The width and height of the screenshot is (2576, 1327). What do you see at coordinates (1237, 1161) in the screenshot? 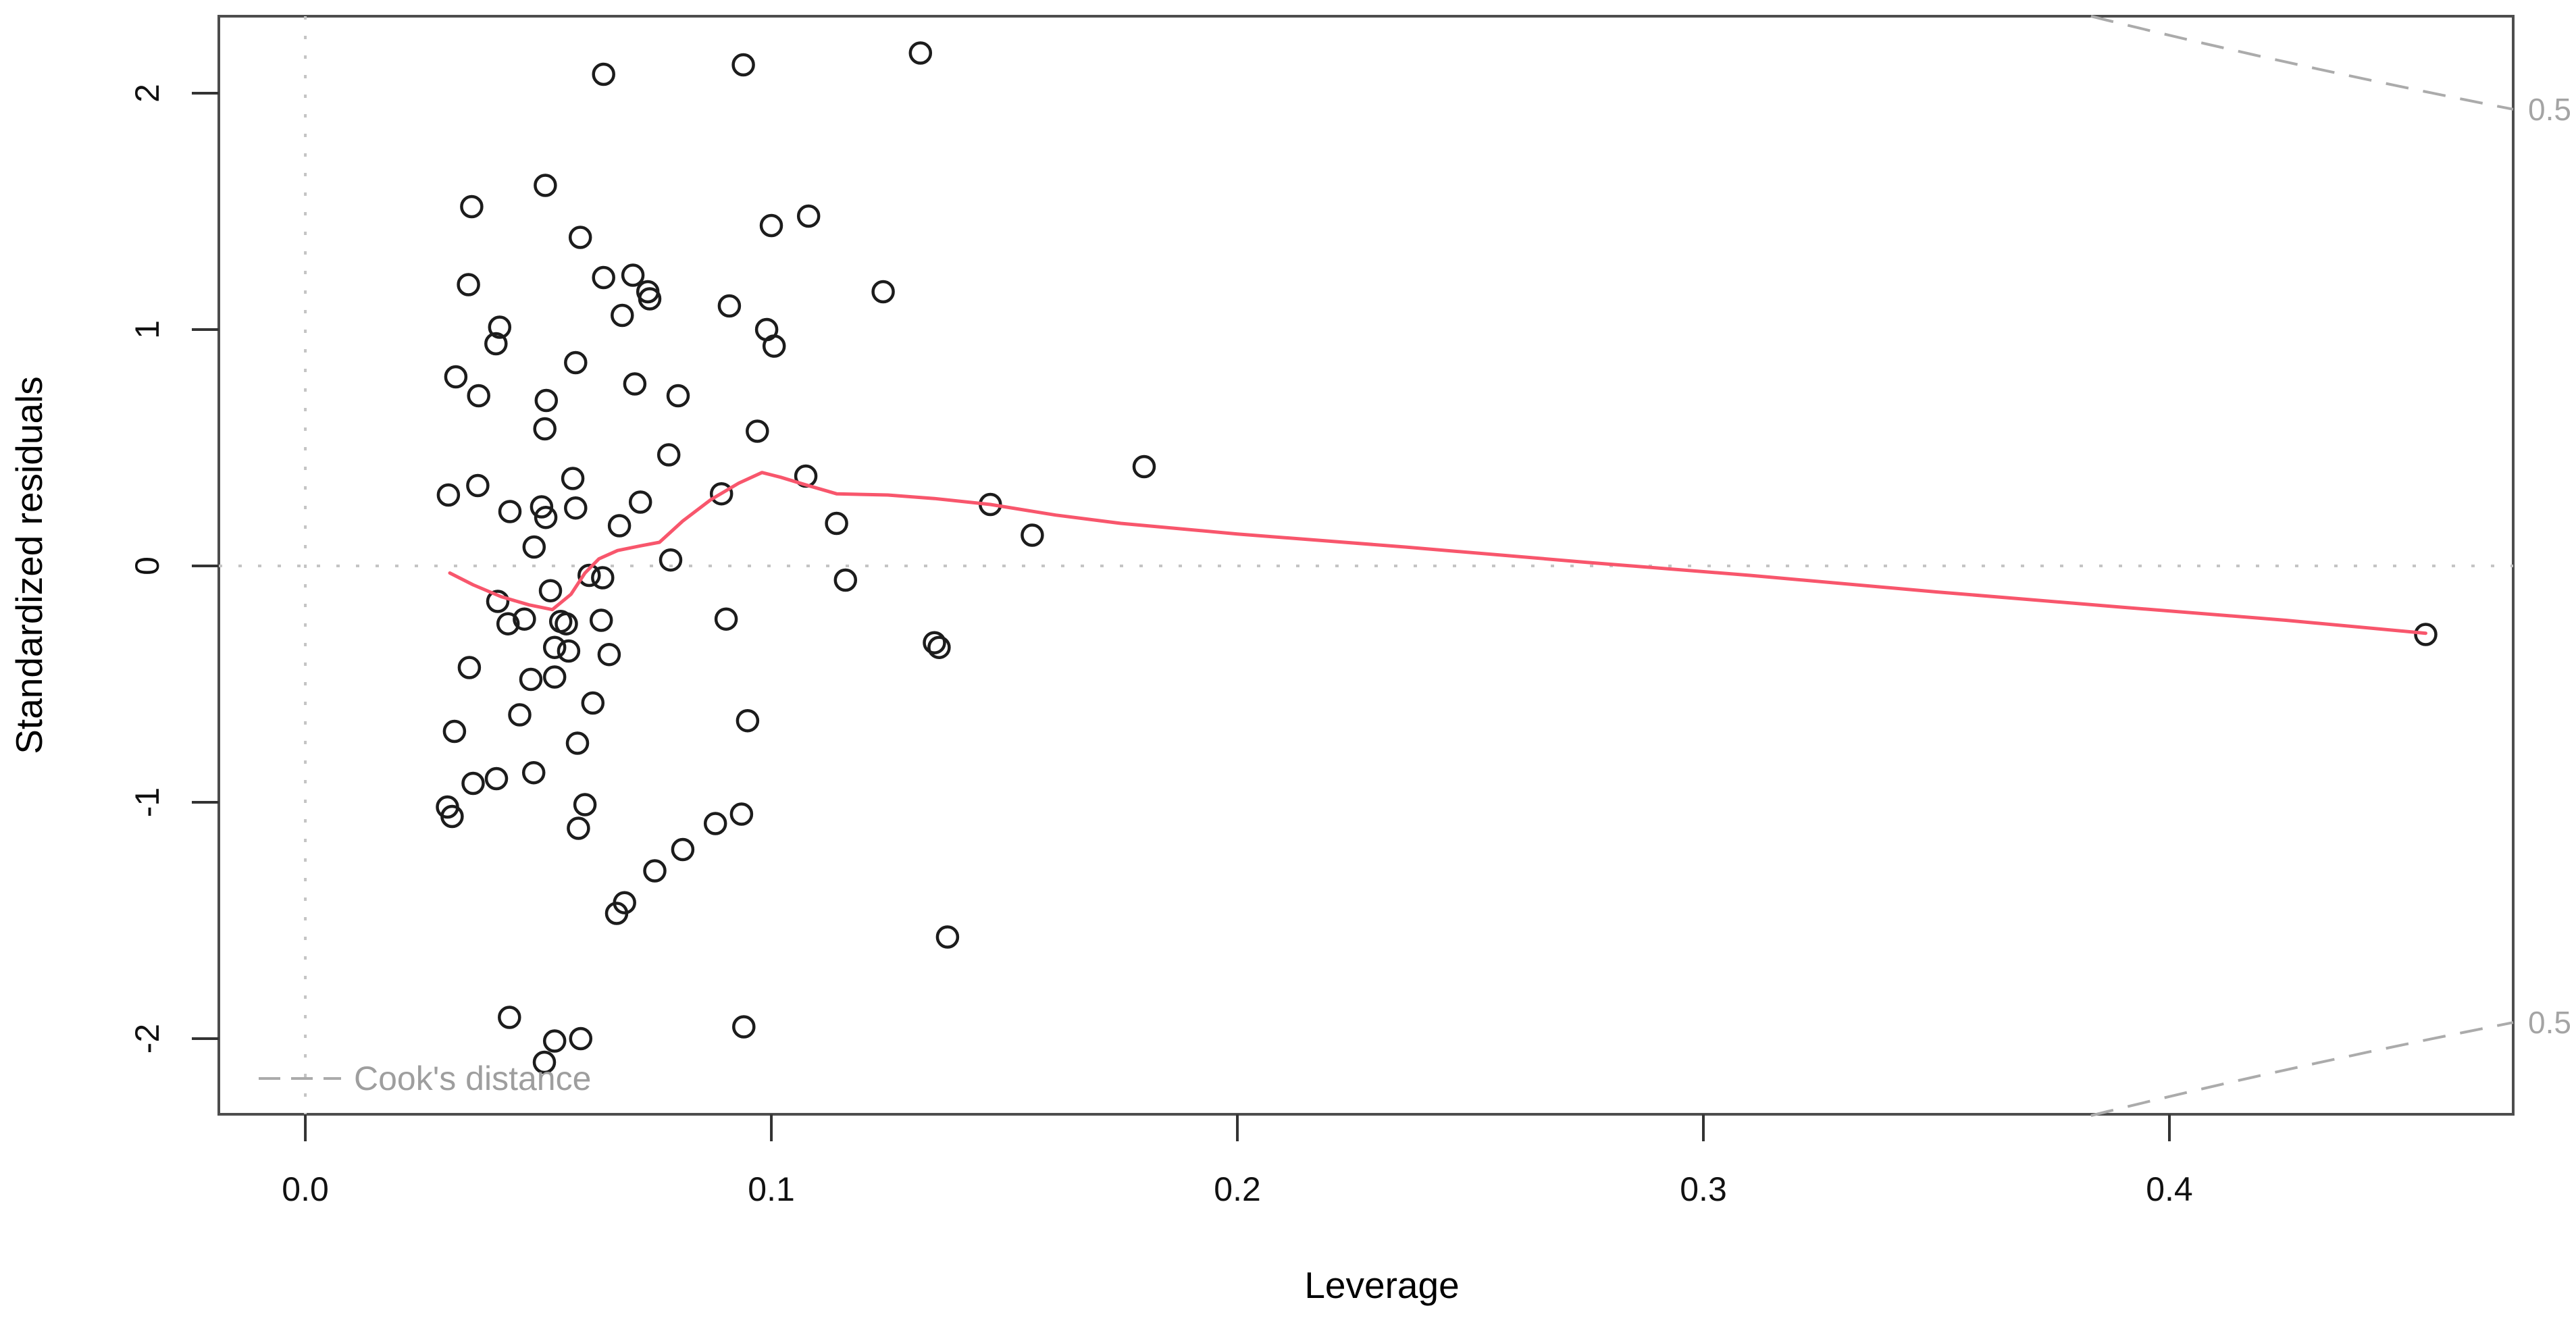
I see `x-axis: 0.0 0.1 0.2 0.3 0.4` at bounding box center [1237, 1161].